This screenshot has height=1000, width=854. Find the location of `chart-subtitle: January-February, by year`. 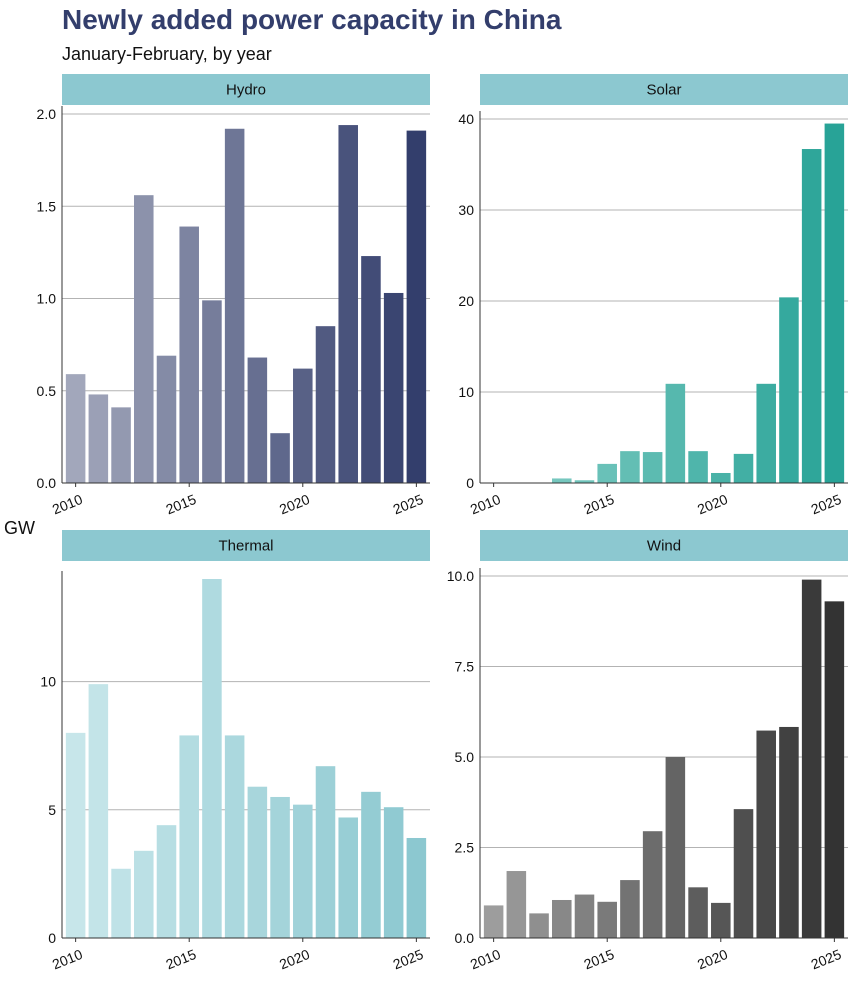

chart-subtitle: January-February, by year is located at coordinates (167, 54).